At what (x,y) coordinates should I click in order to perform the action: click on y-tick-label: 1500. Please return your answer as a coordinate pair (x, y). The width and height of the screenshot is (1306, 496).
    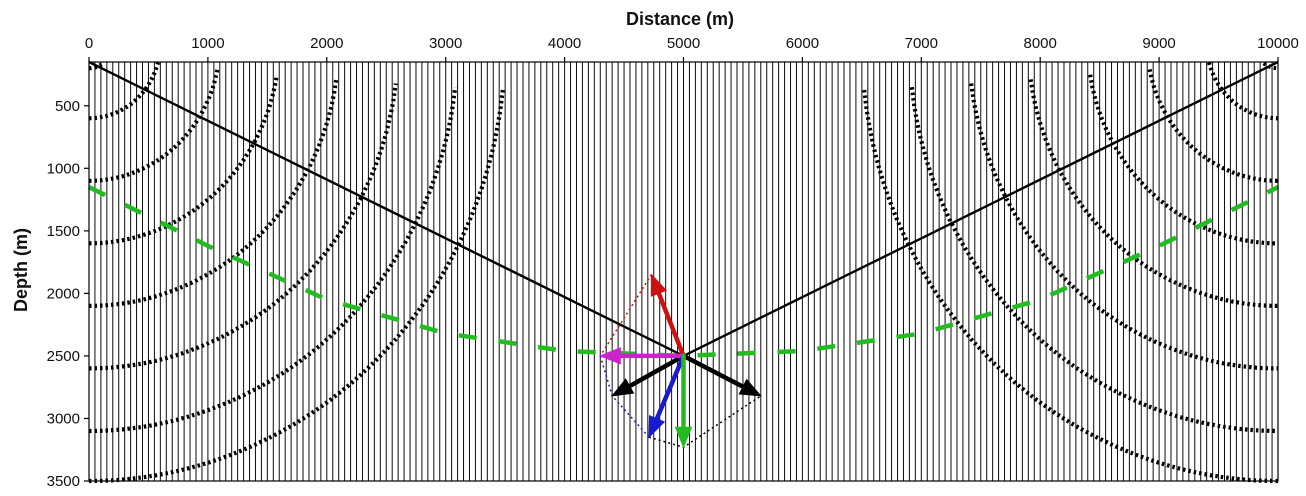
    Looking at the image, I should click on (63, 231).